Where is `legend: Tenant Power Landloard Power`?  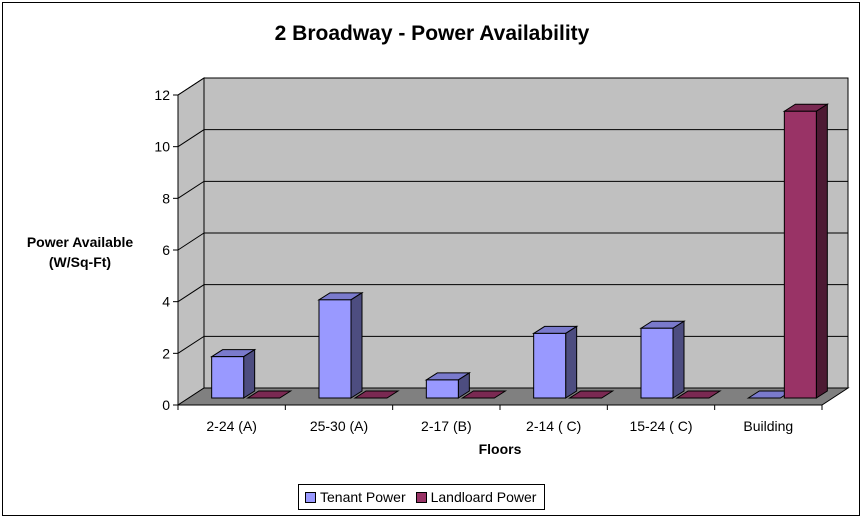 legend: Tenant Power Landloard Power is located at coordinates (422, 497).